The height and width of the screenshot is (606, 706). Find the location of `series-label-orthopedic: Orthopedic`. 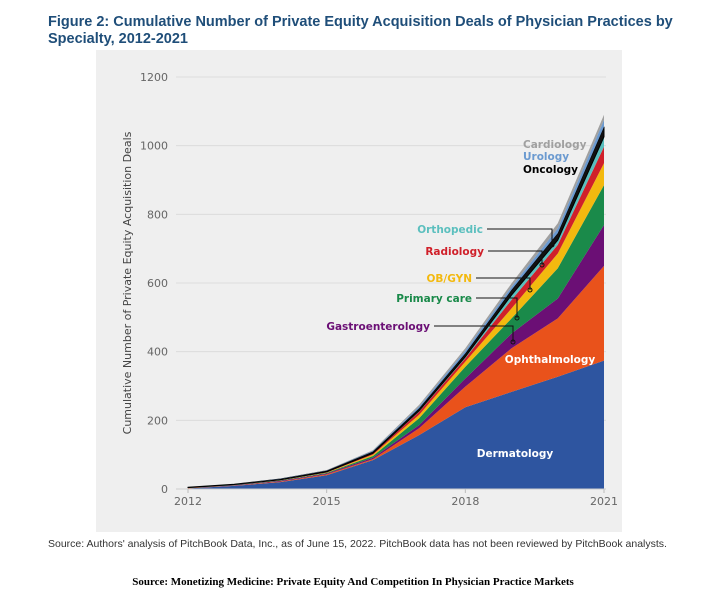

series-label-orthopedic: Orthopedic is located at coordinates (450, 230).